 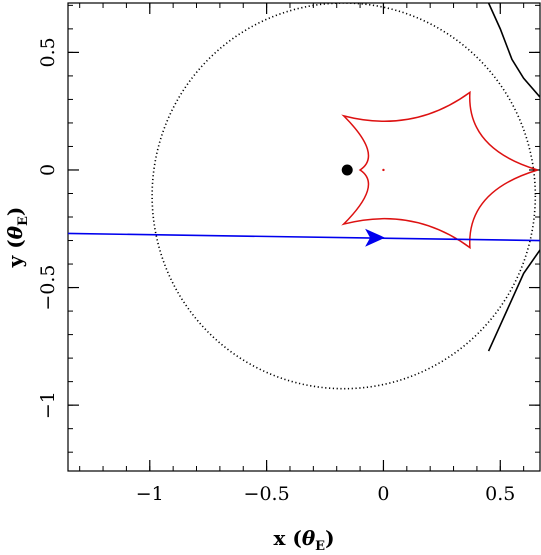 I want to click on center-small-dot, so click(x=383, y=170).